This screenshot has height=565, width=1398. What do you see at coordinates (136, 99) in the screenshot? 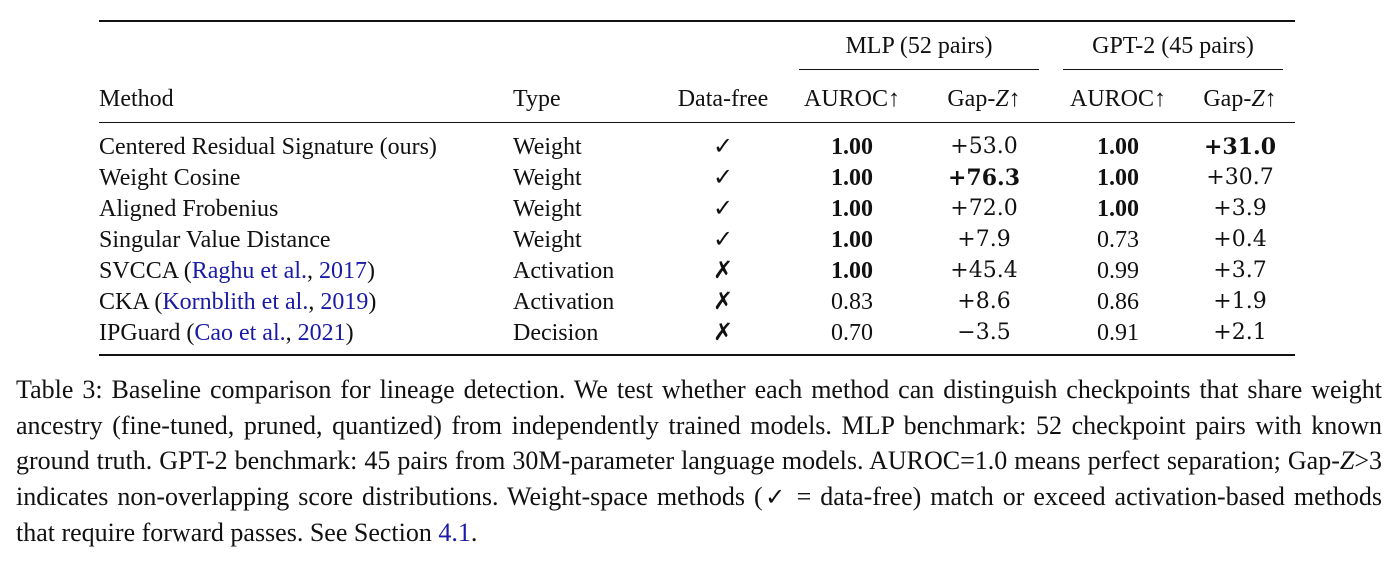
I see `header-method: Method` at bounding box center [136, 99].